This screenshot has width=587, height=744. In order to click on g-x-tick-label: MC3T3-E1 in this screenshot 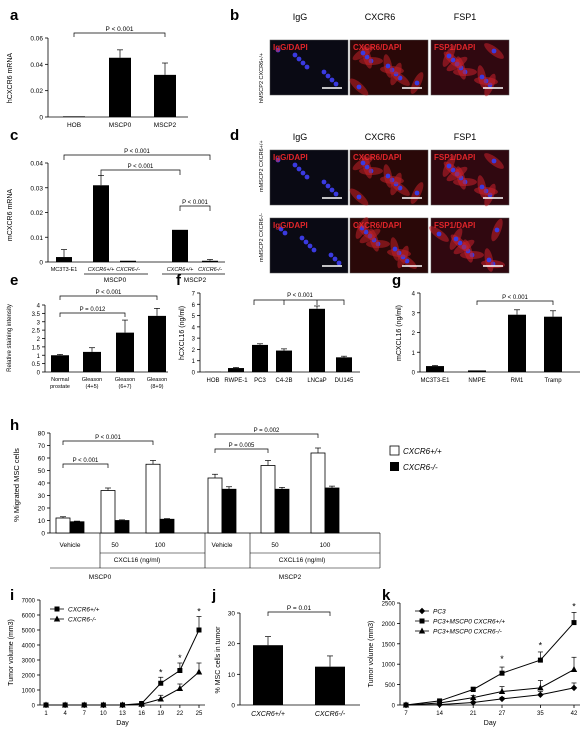, I will do `click(435, 381)`.